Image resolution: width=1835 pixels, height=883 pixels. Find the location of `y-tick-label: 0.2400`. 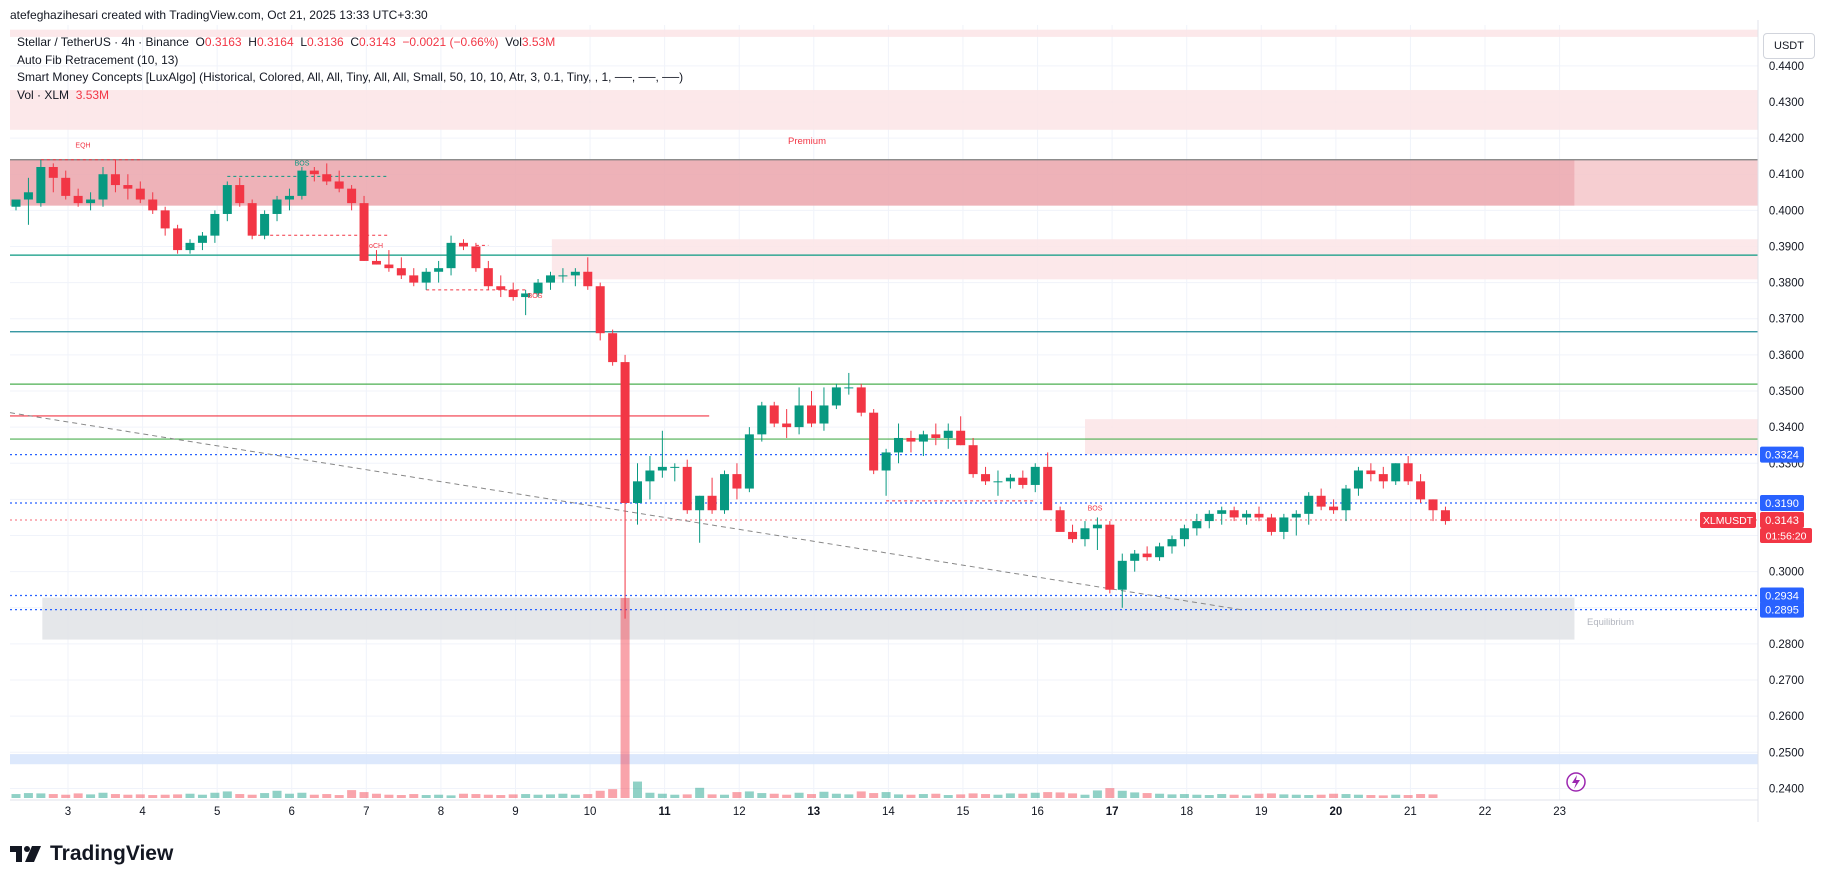

y-tick-label: 0.2400 is located at coordinates (1786, 789).